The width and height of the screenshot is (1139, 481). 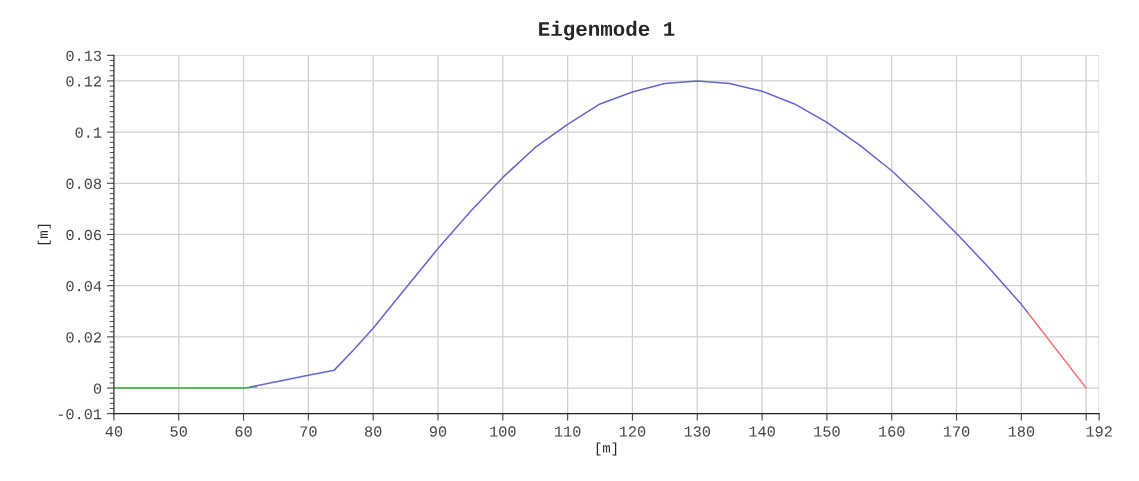 What do you see at coordinates (1099, 431) in the screenshot?
I see `x-tick-label: 192` at bounding box center [1099, 431].